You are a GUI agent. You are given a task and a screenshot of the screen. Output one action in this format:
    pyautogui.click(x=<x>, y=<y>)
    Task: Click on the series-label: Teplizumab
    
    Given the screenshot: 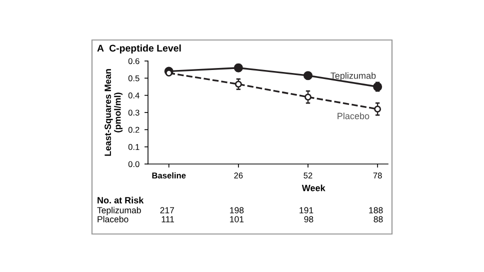 What is the action you would take?
    pyautogui.click(x=353, y=76)
    